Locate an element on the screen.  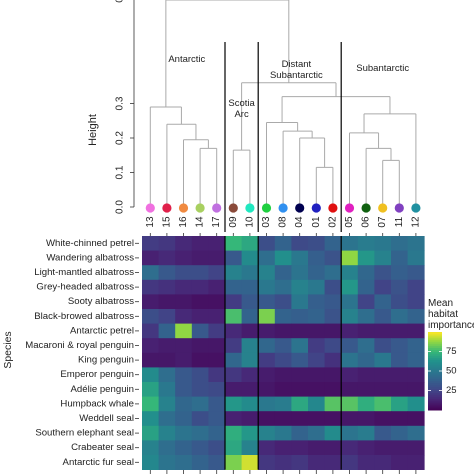
legend-title: importance is located at coordinates (451, 325).